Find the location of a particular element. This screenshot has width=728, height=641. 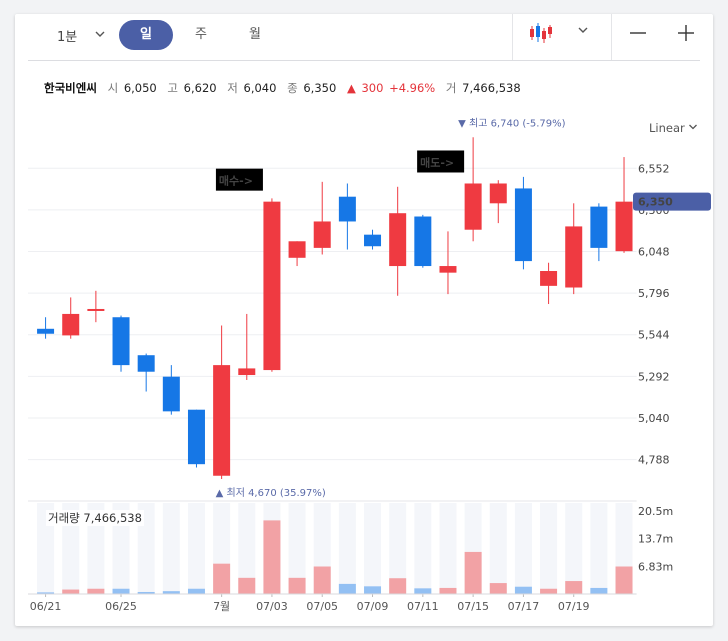

x-tick-label: 06/25 is located at coordinates (121, 606).